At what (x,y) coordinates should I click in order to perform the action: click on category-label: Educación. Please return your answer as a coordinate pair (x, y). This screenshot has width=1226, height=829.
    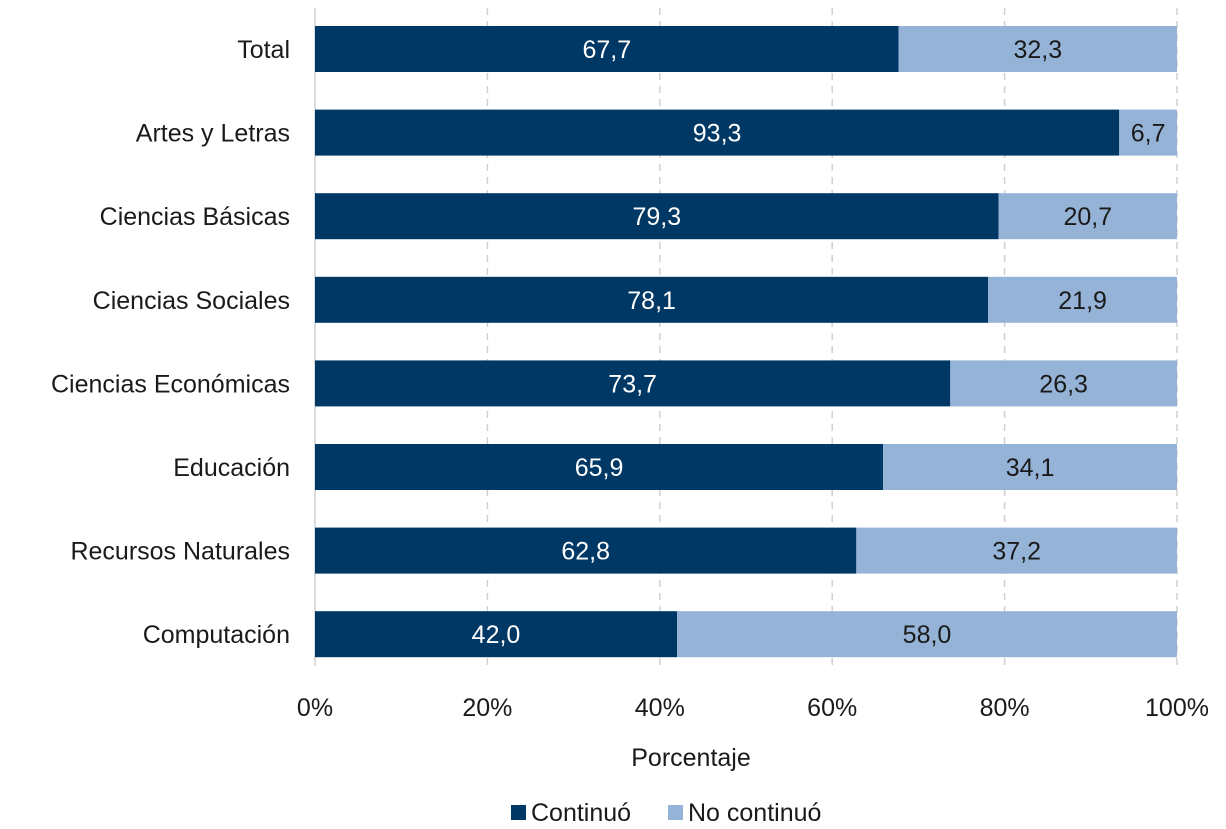
    Looking at the image, I should click on (231, 468).